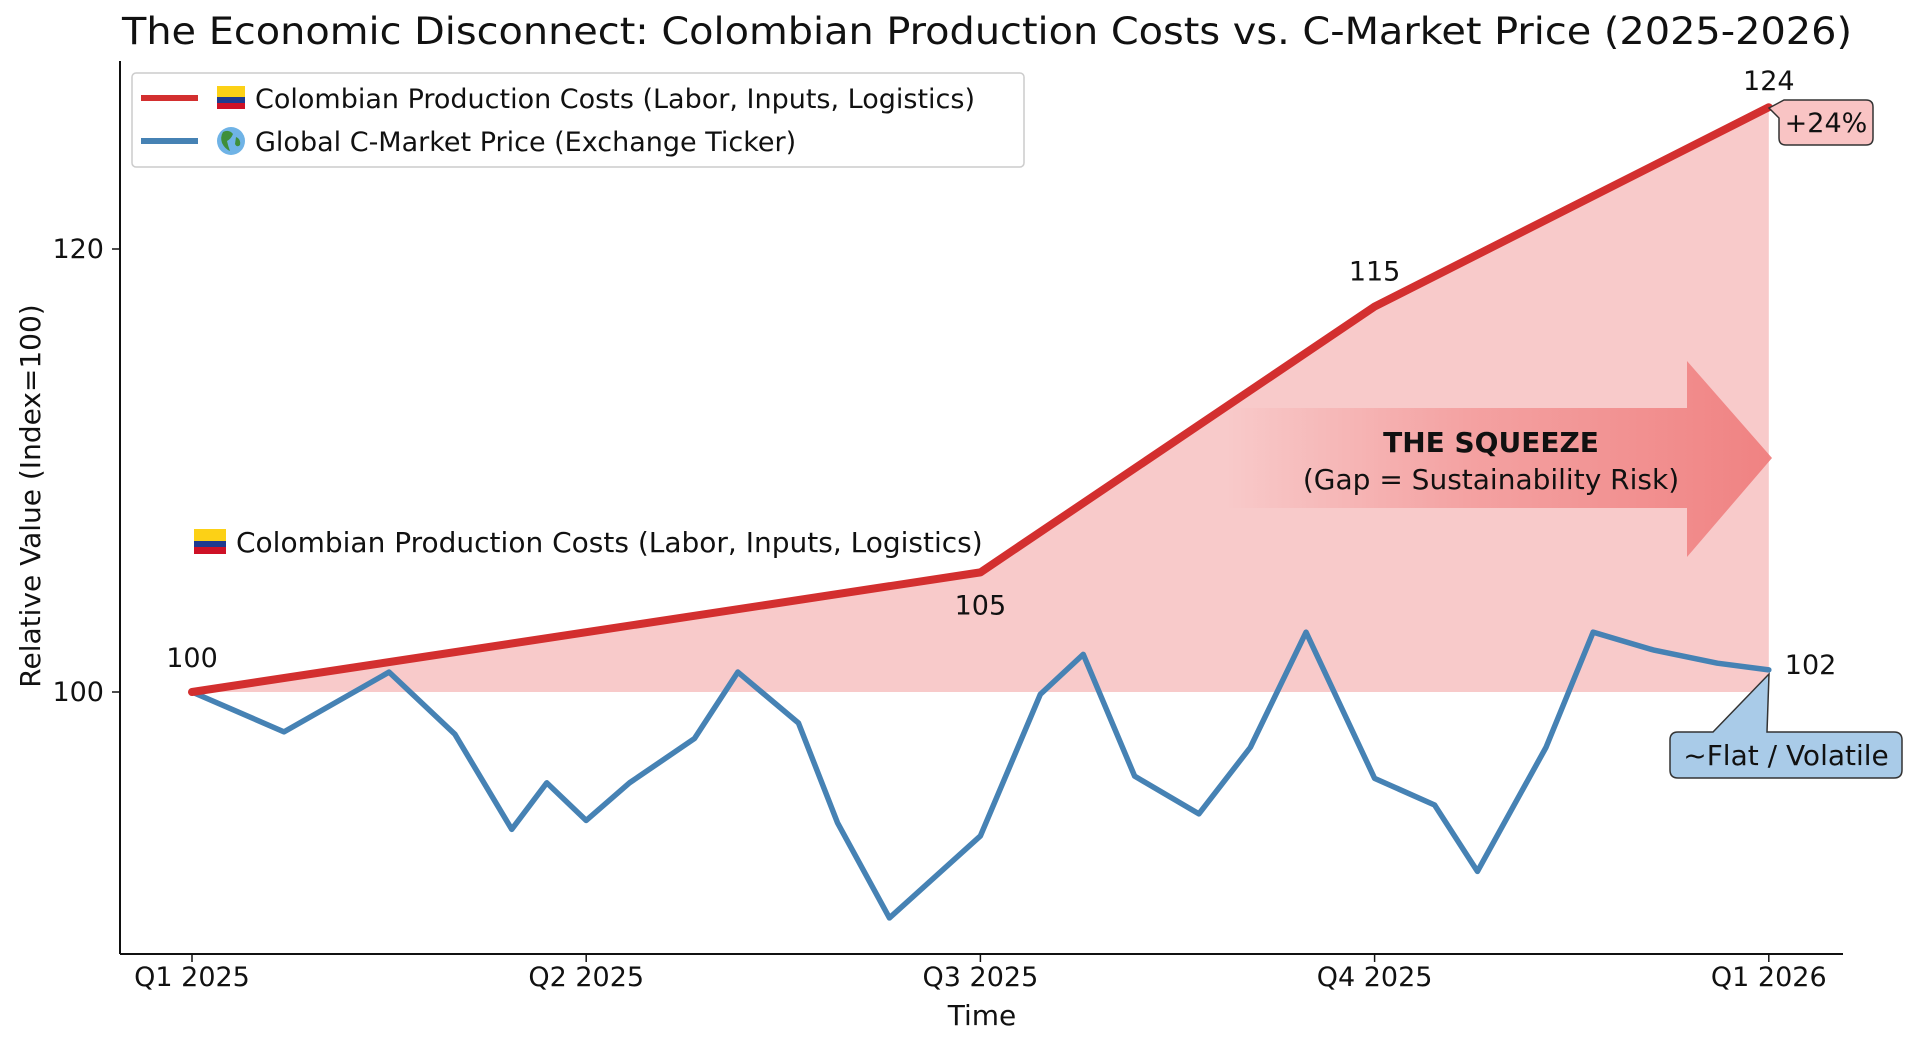 The width and height of the screenshot is (1920, 1047). What do you see at coordinates (1491, 442) in the screenshot?
I see `squeeze-title: THE SQUEEZE` at bounding box center [1491, 442].